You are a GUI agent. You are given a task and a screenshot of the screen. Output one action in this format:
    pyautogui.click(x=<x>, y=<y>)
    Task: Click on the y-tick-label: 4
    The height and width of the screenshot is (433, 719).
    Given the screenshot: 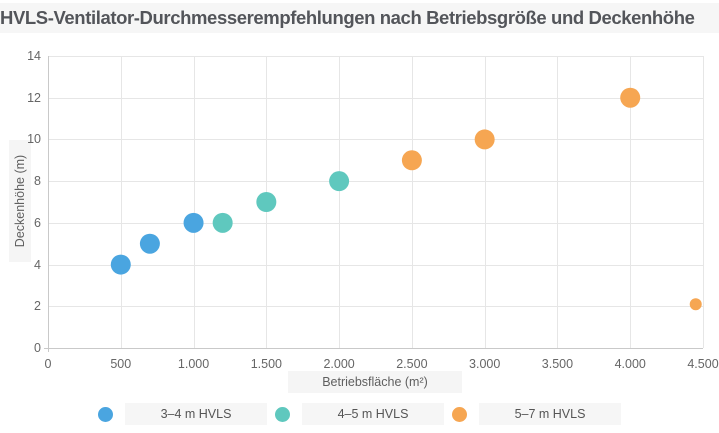 What is the action you would take?
    pyautogui.click(x=37, y=264)
    